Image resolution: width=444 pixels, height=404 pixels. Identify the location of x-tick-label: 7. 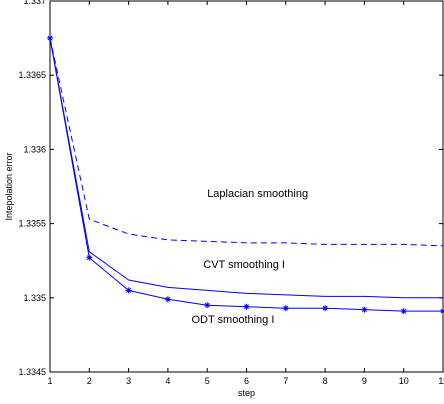
(285, 381).